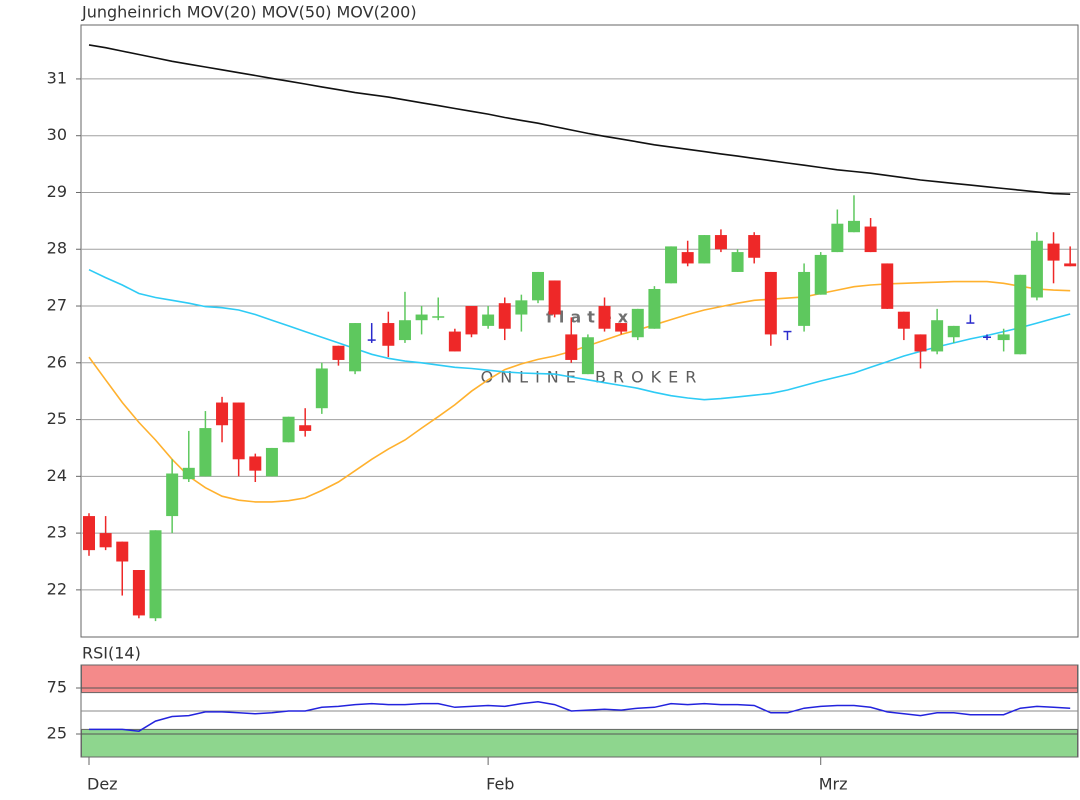  What do you see at coordinates (222, 12) in the screenshot?
I see `legend-entry: MOV(20)` at bounding box center [222, 12].